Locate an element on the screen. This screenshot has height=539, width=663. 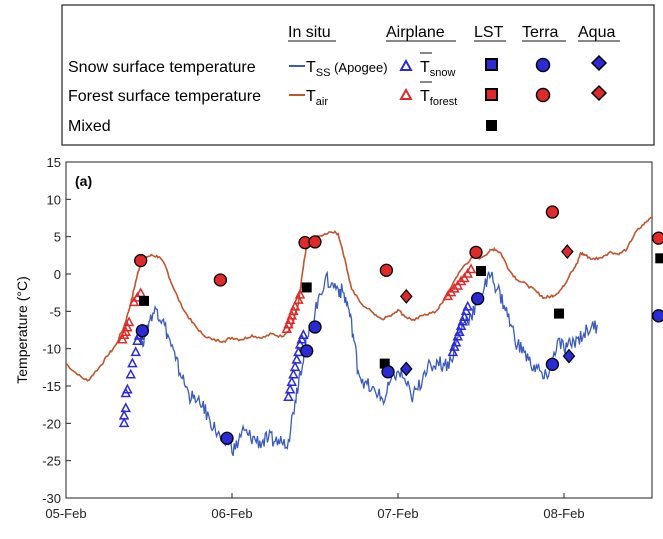
legend-snow-insitu-symbol: TSS (Apogee) is located at coordinates (347, 69).